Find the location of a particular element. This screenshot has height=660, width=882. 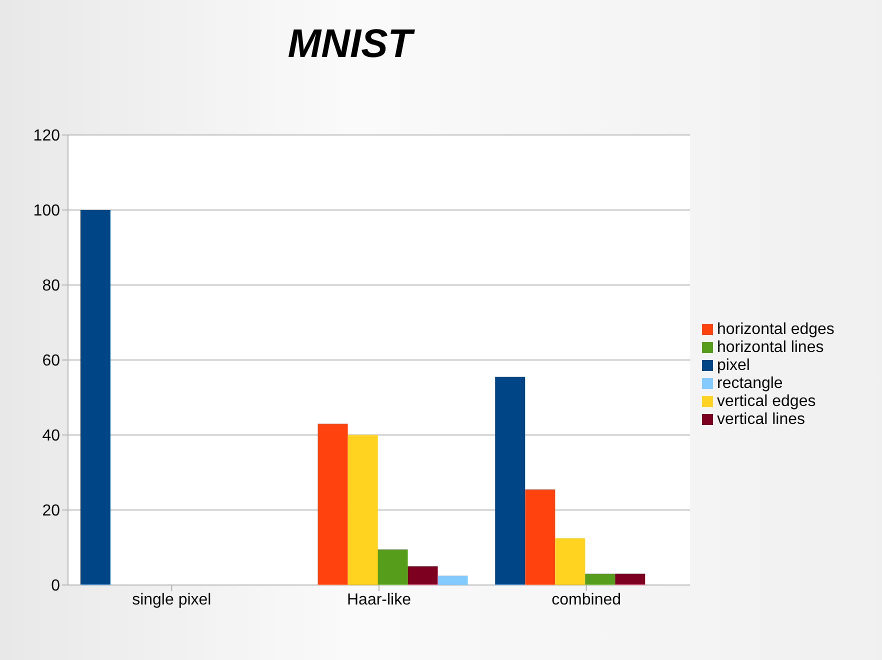

chart-title: MNIST is located at coordinates (351, 44).